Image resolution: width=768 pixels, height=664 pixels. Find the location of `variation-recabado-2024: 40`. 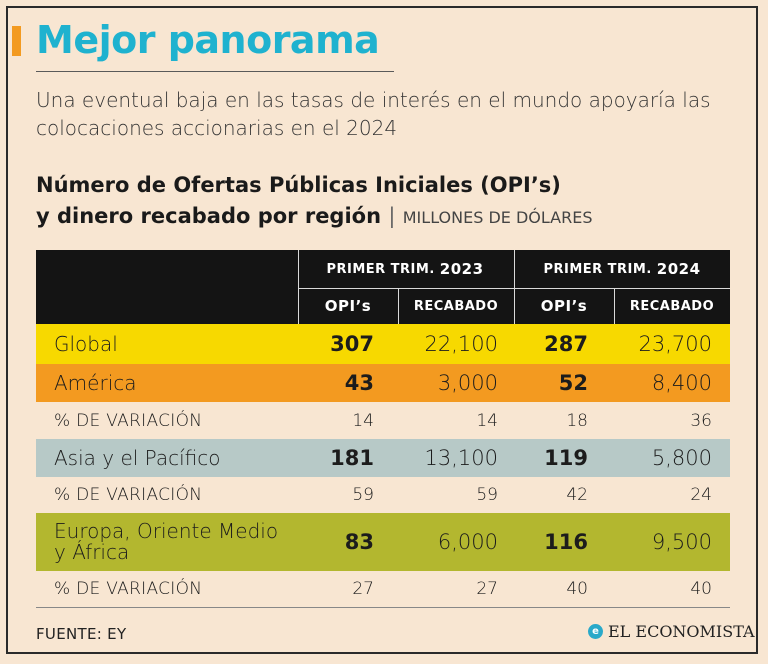

variation-recabado-2024: 40 is located at coordinates (701, 589).